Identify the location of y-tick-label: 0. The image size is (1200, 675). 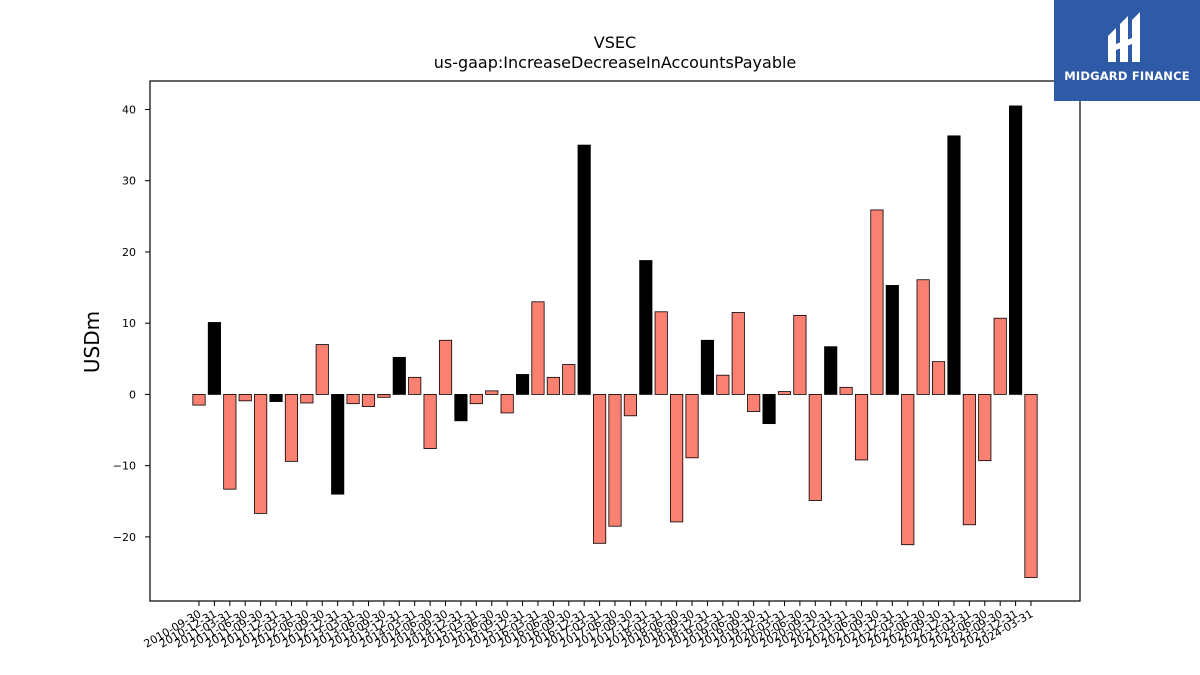
(132, 394).